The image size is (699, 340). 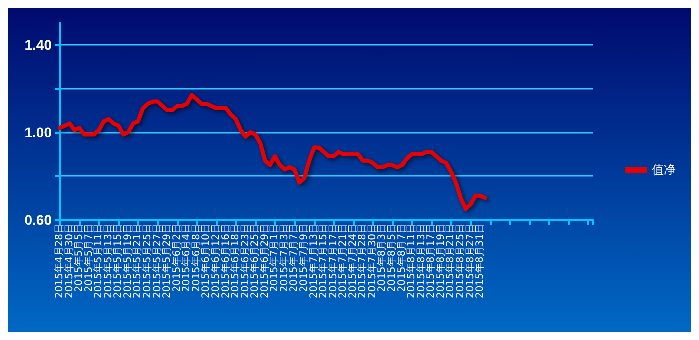 What do you see at coordinates (372, 261) in the screenshot?
I see `x-tick-label: 2015年7月30日` at bounding box center [372, 261].